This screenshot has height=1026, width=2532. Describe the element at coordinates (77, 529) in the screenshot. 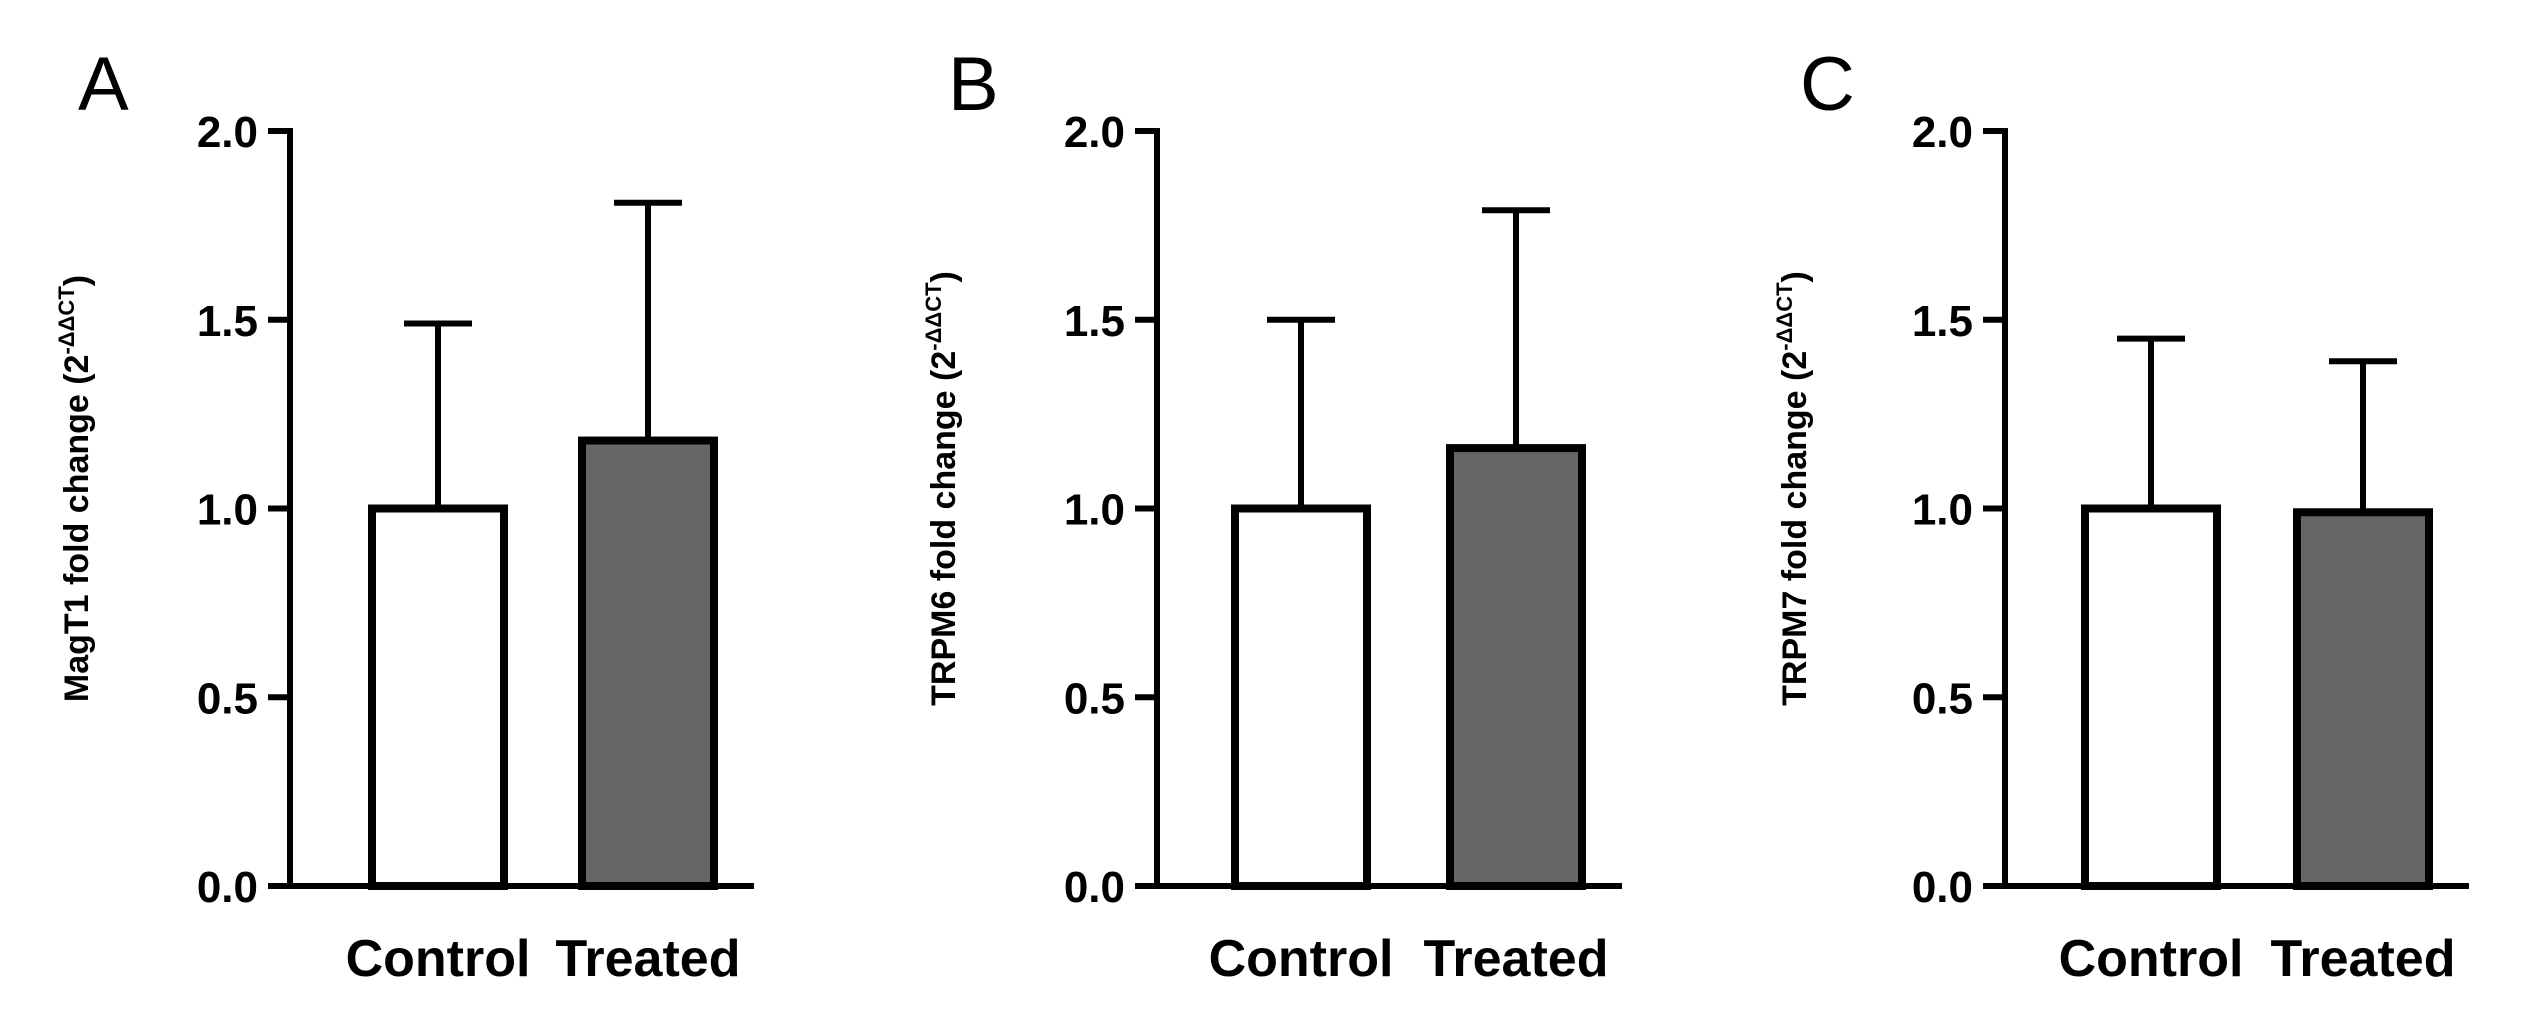

I see `y-axis-title-main: MagT1 fold change (2` at that location.